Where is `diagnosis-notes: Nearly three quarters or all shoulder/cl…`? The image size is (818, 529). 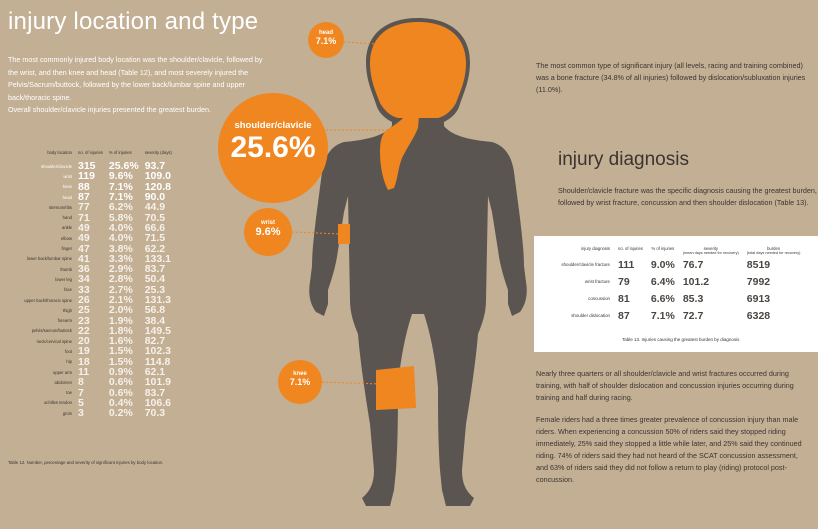 diagnosis-notes: Nearly three quarters or all shoulder/cl… is located at coordinates (672, 432).